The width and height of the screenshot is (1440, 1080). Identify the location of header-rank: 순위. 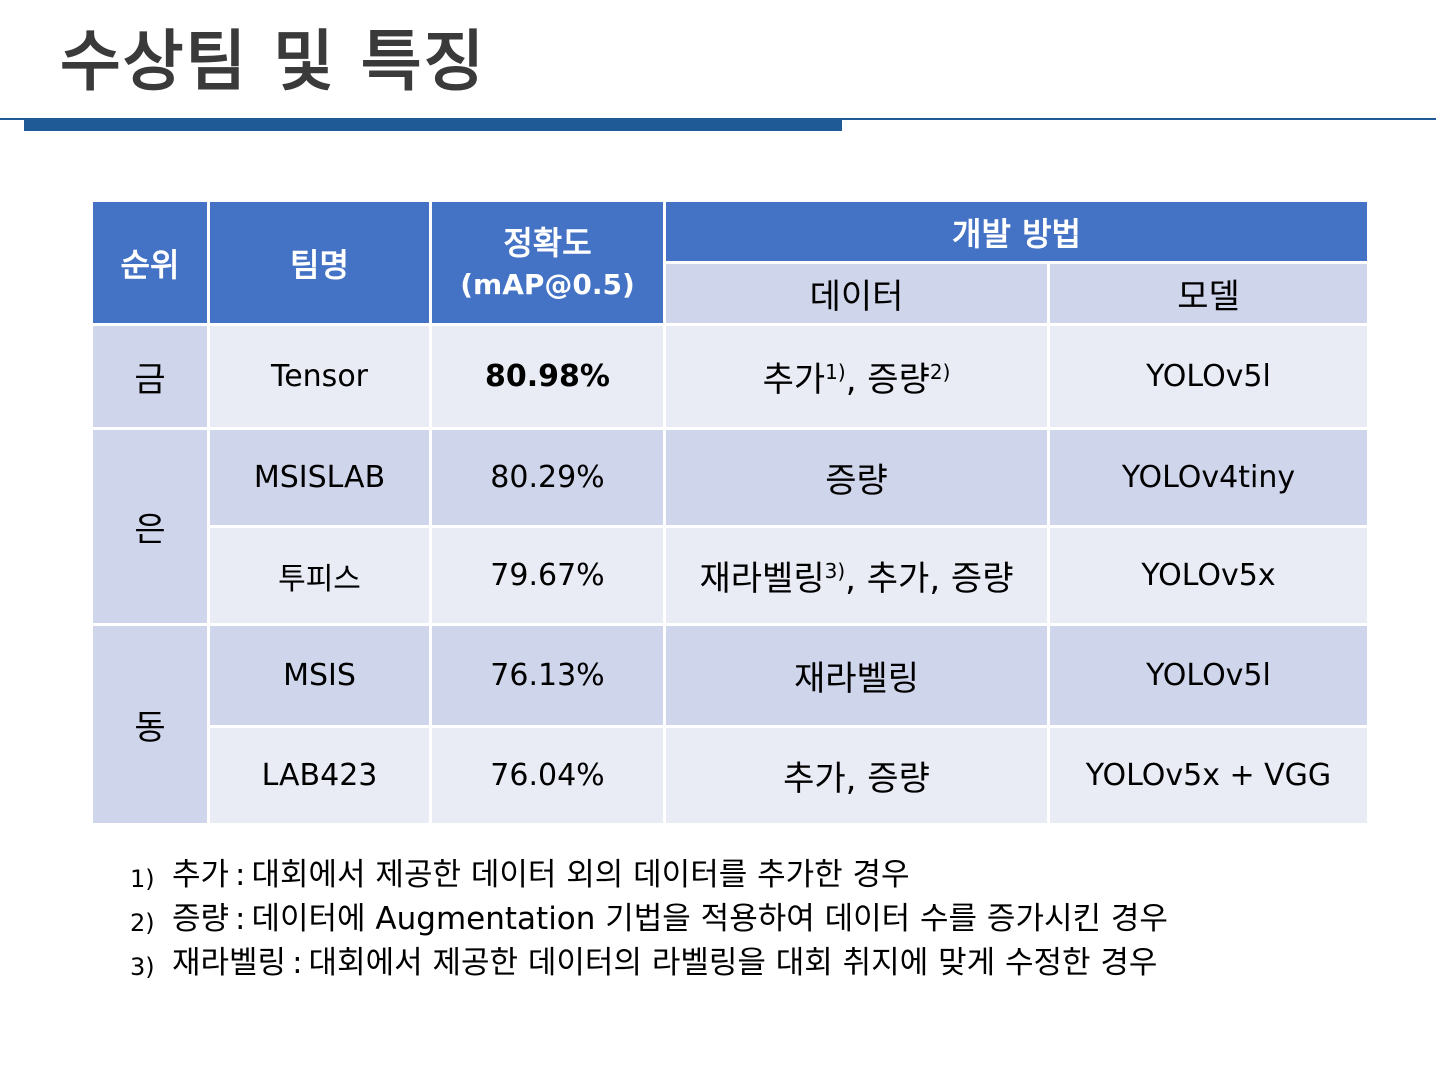
(150, 262).